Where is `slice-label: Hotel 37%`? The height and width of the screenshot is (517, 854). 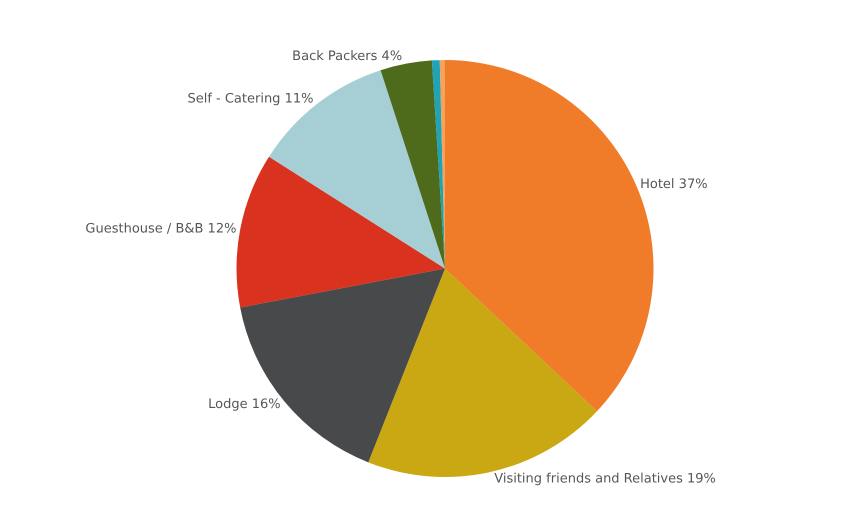
slice-label: Hotel 37% is located at coordinates (674, 184).